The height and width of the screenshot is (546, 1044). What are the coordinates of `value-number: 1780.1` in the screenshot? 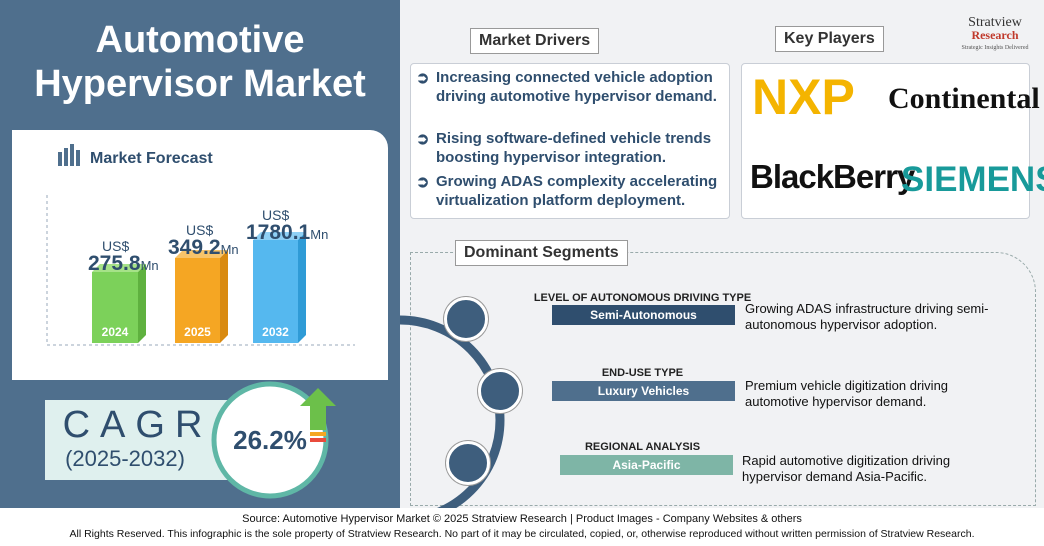 It's located at (278, 232).